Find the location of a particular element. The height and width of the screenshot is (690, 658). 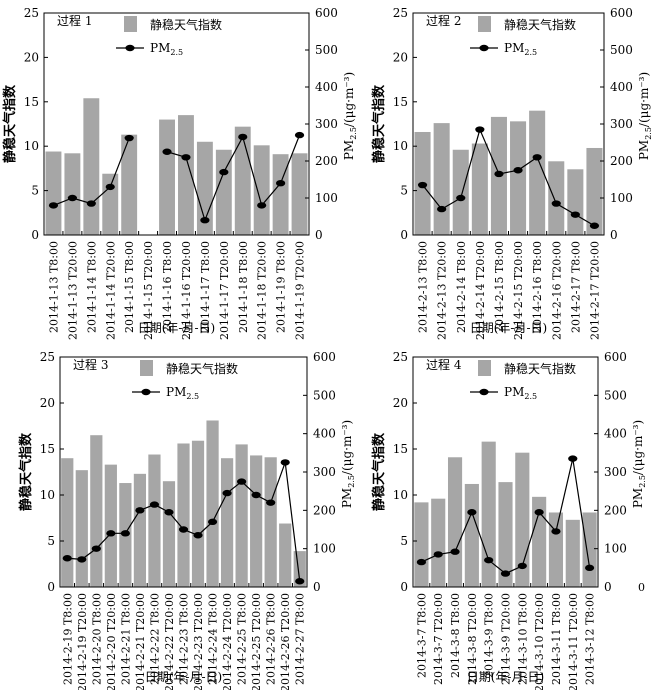

right-axis-title-part: 2.5 is located at coordinates (351, 481).